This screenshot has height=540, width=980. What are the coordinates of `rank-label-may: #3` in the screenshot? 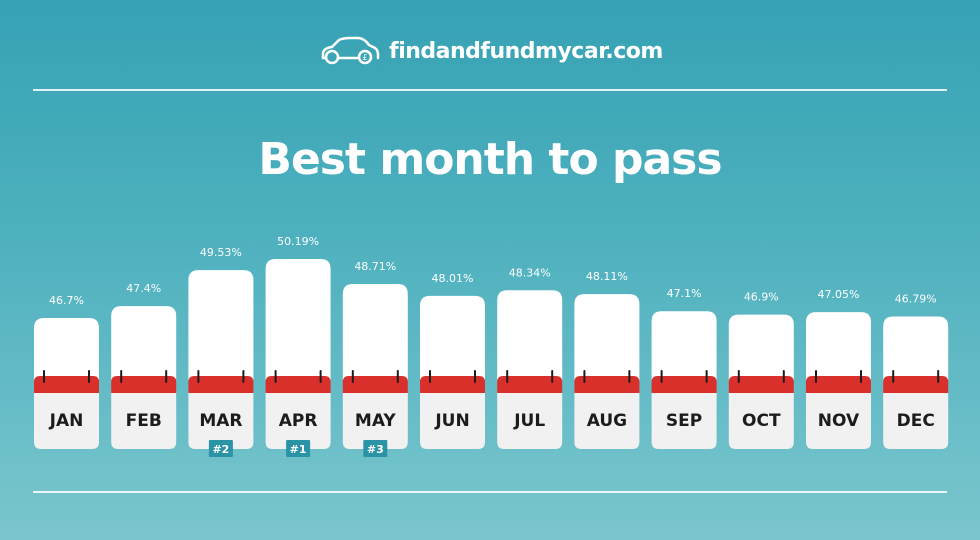 It's located at (375, 449).